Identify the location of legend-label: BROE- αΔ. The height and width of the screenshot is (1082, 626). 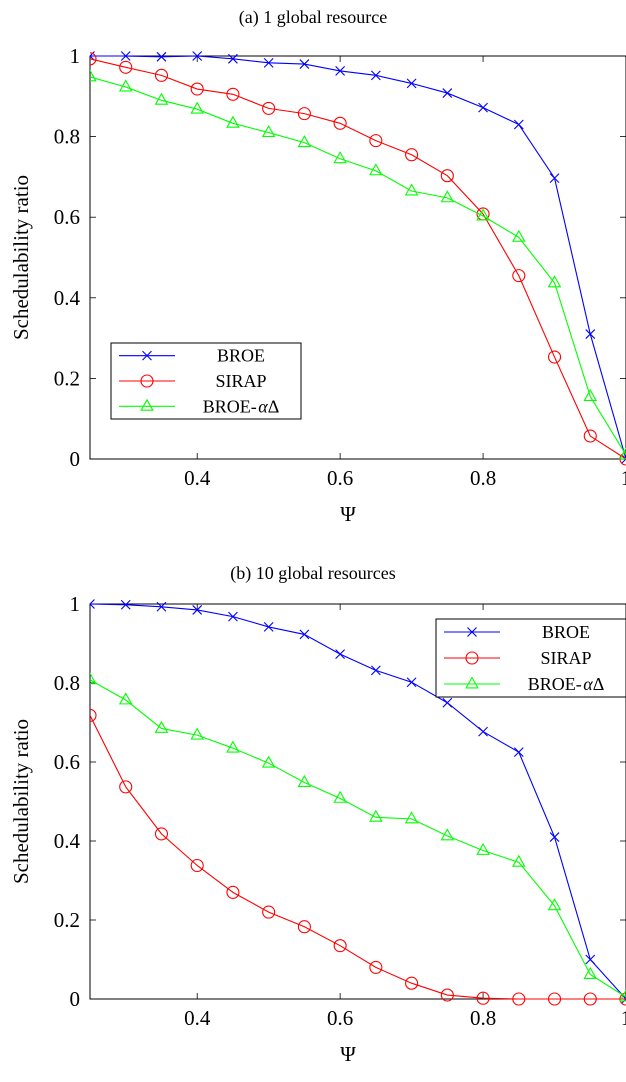
(241, 406).